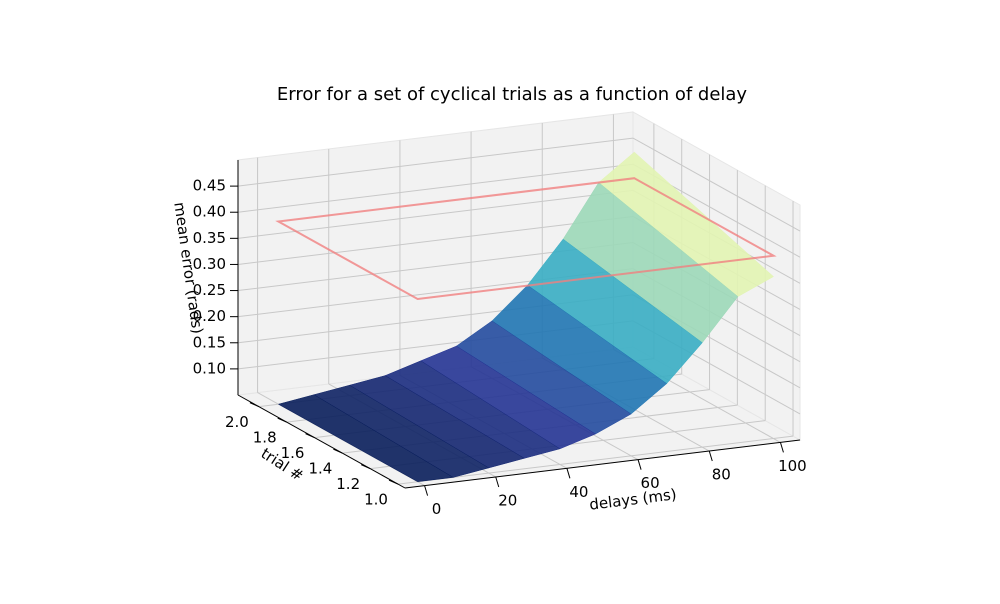 The height and width of the screenshot is (604, 1000). Describe the element at coordinates (209, 186) in the screenshot. I see `z-tick-label: 0.45` at that location.